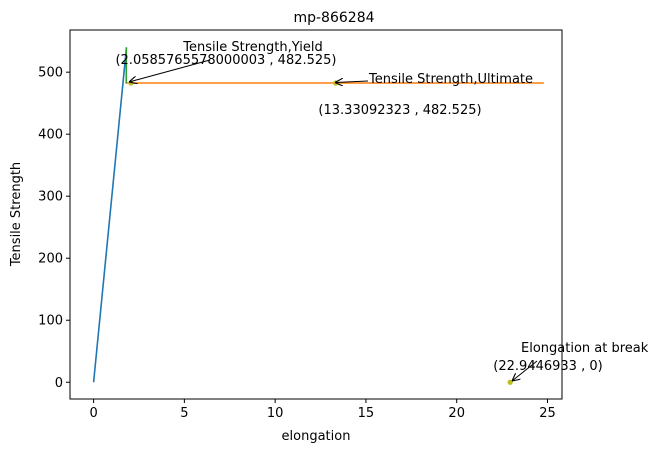 This screenshot has width=667, height=453. What do you see at coordinates (59, 383) in the screenshot?
I see `y-tick-label: 0` at bounding box center [59, 383].